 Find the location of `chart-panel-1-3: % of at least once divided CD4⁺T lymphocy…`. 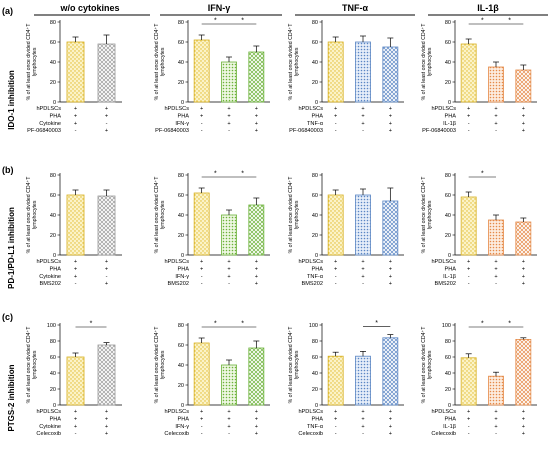

chart-panel-1-3: % of at least once divided CD4⁺T lymphocy… is located at coordinates (479, 229).